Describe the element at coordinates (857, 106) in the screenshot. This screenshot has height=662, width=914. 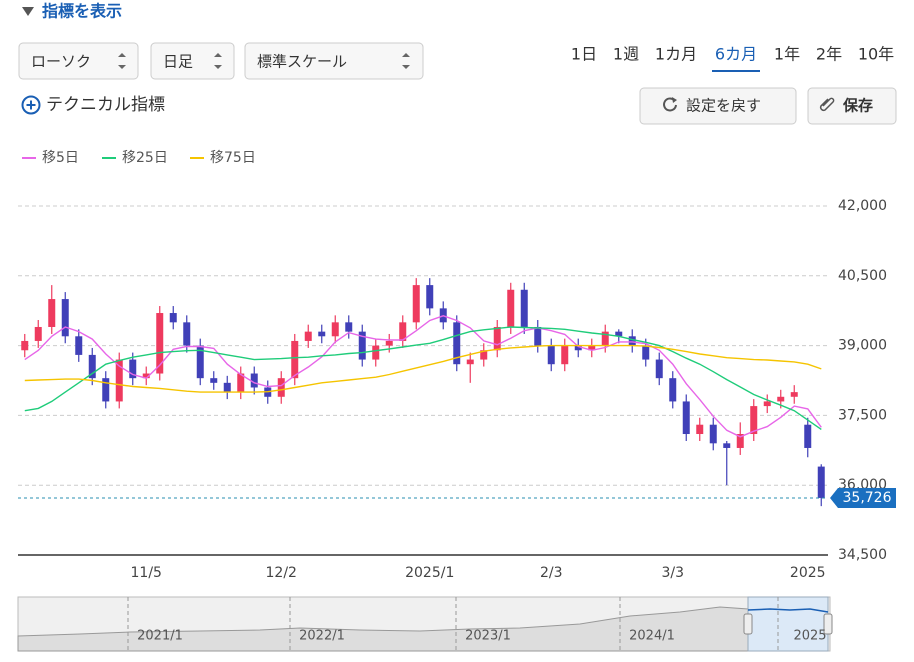
I see `save-label: 保存` at that location.